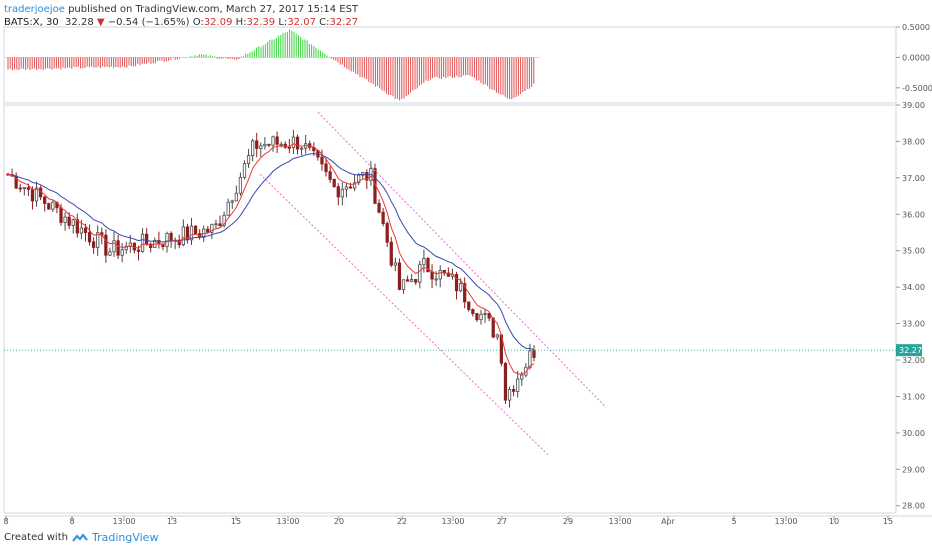  I want to click on last-price-tag-label: 32.27, so click(910, 350).